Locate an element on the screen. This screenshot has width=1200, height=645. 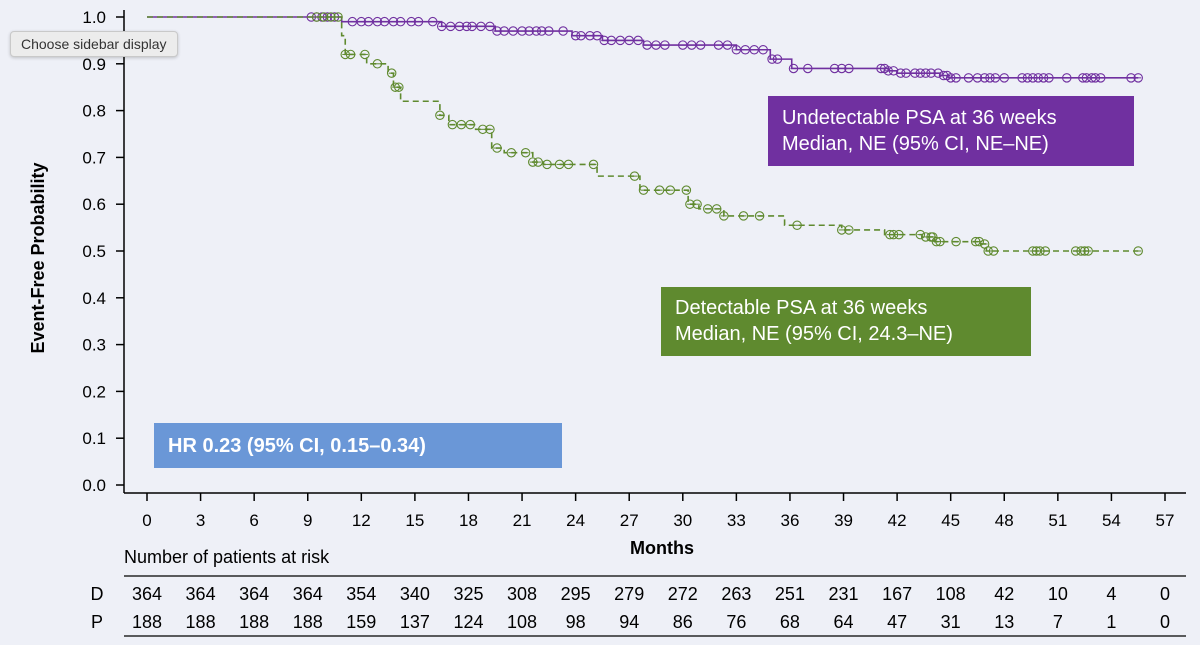
y-tick-label: 0.9 is located at coordinates (94, 64).